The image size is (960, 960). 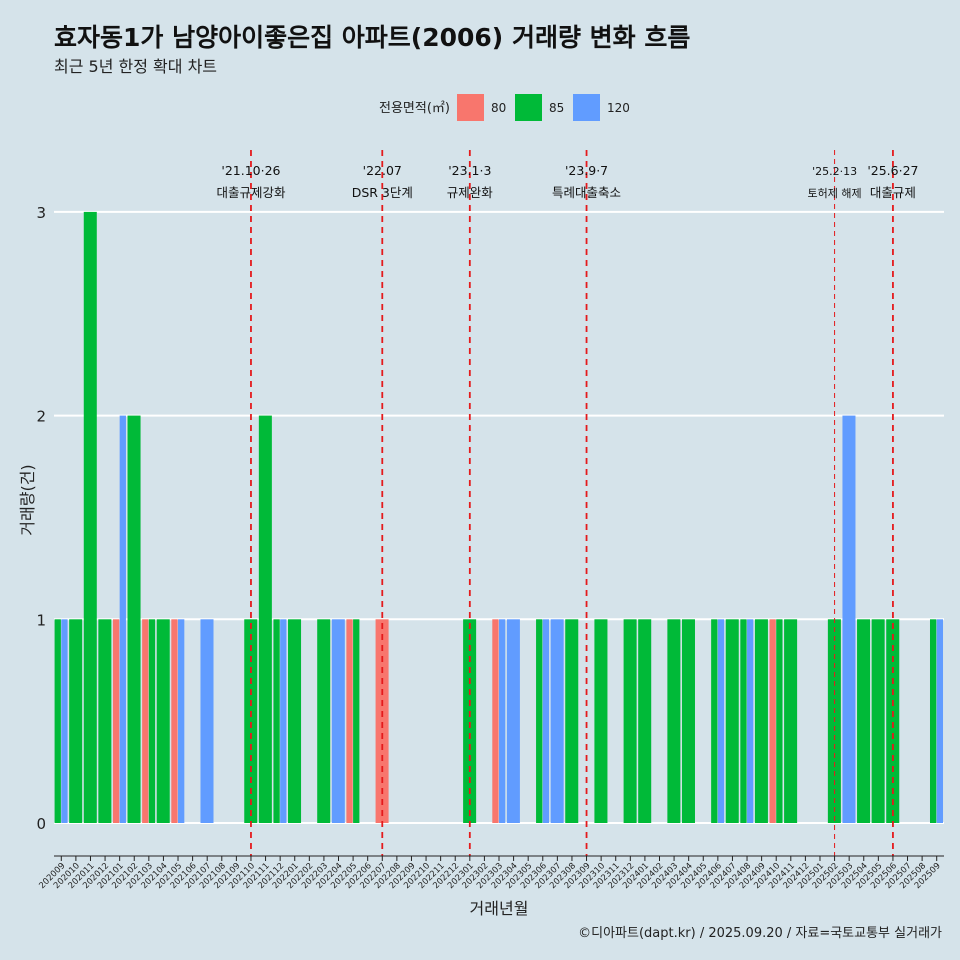 What do you see at coordinates (470, 192) in the screenshot?
I see `event-name-label: 규제완화` at bounding box center [470, 192].